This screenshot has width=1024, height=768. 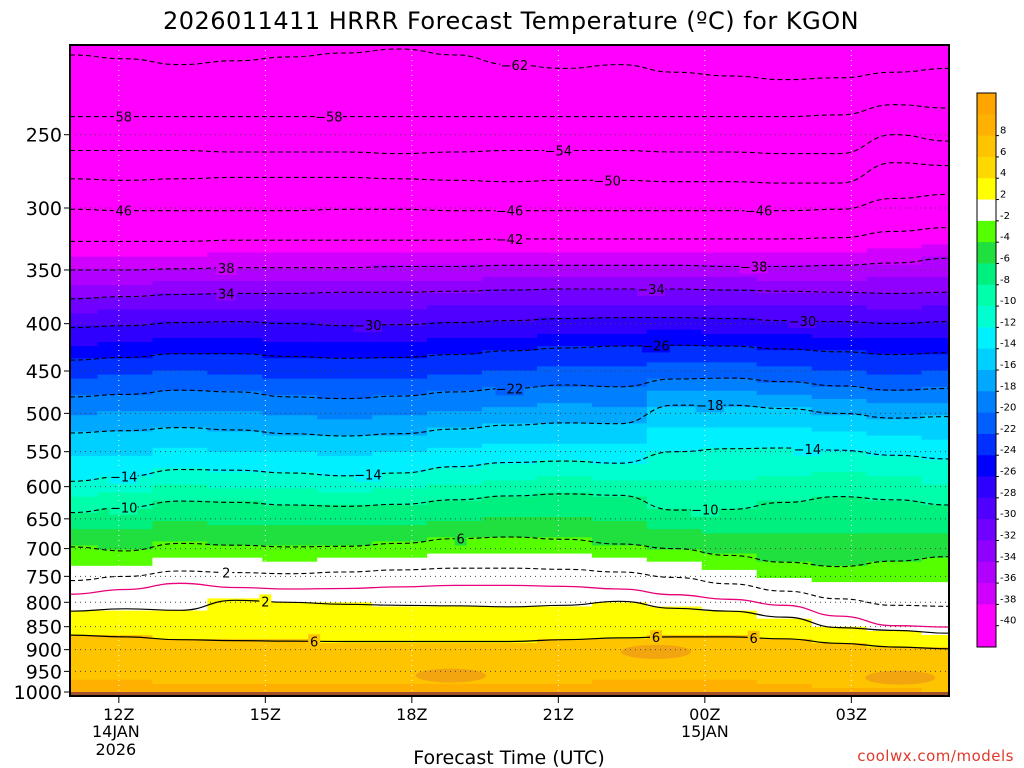 What do you see at coordinates (509, 464) in the screenshot?
I see `isotherm-line` at bounding box center [509, 464].